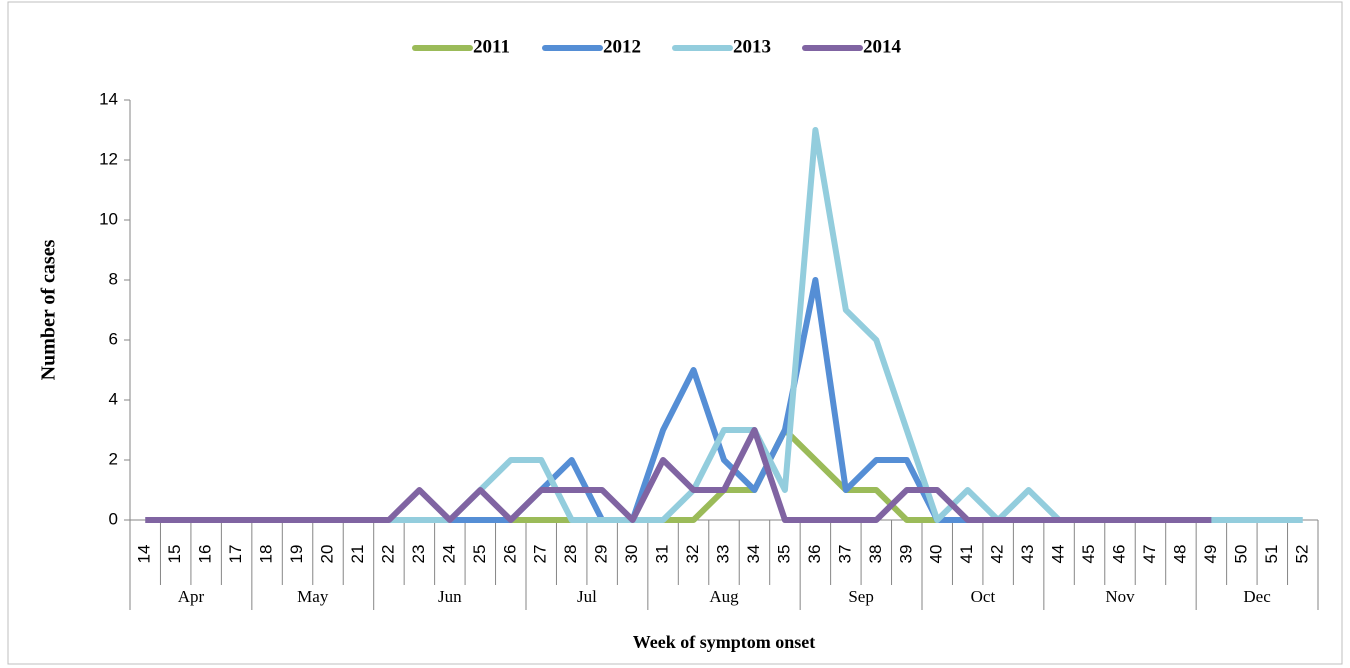 The image size is (1350, 668). What do you see at coordinates (108, 98) in the screenshot?
I see `y-tick-label: 14` at bounding box center [108, 98].